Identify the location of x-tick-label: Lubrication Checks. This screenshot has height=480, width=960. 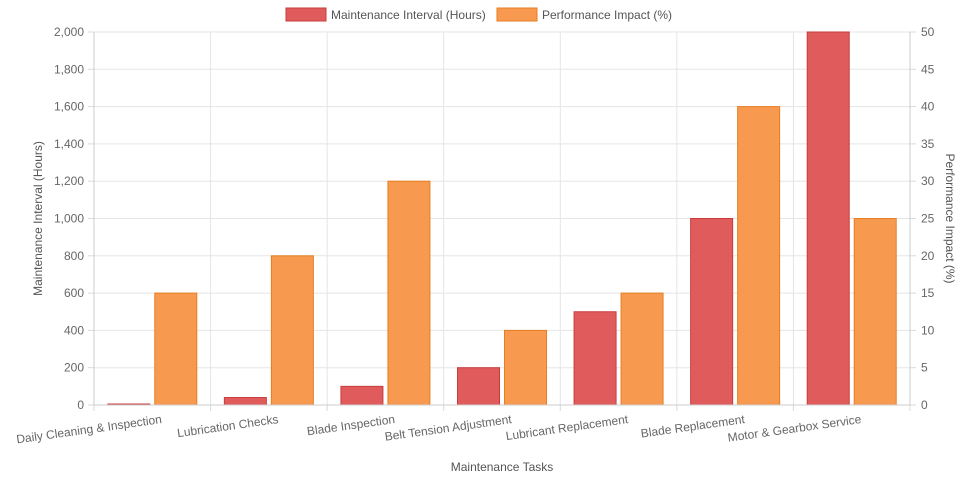
(227, 426).